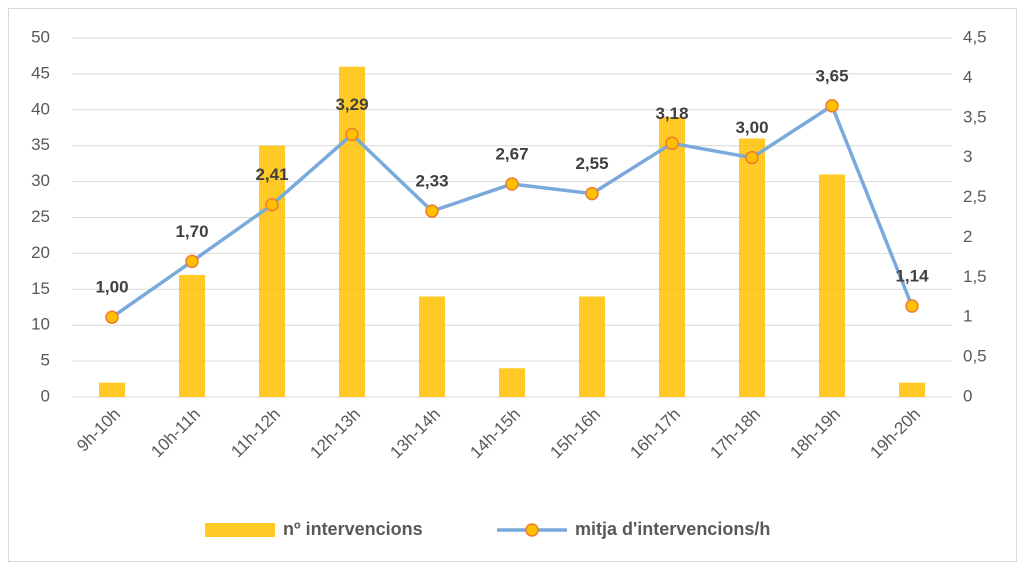 The height and width of the screenshot is (567, 1024). I want to click on y-tick-label: 5, so click(45, 360).